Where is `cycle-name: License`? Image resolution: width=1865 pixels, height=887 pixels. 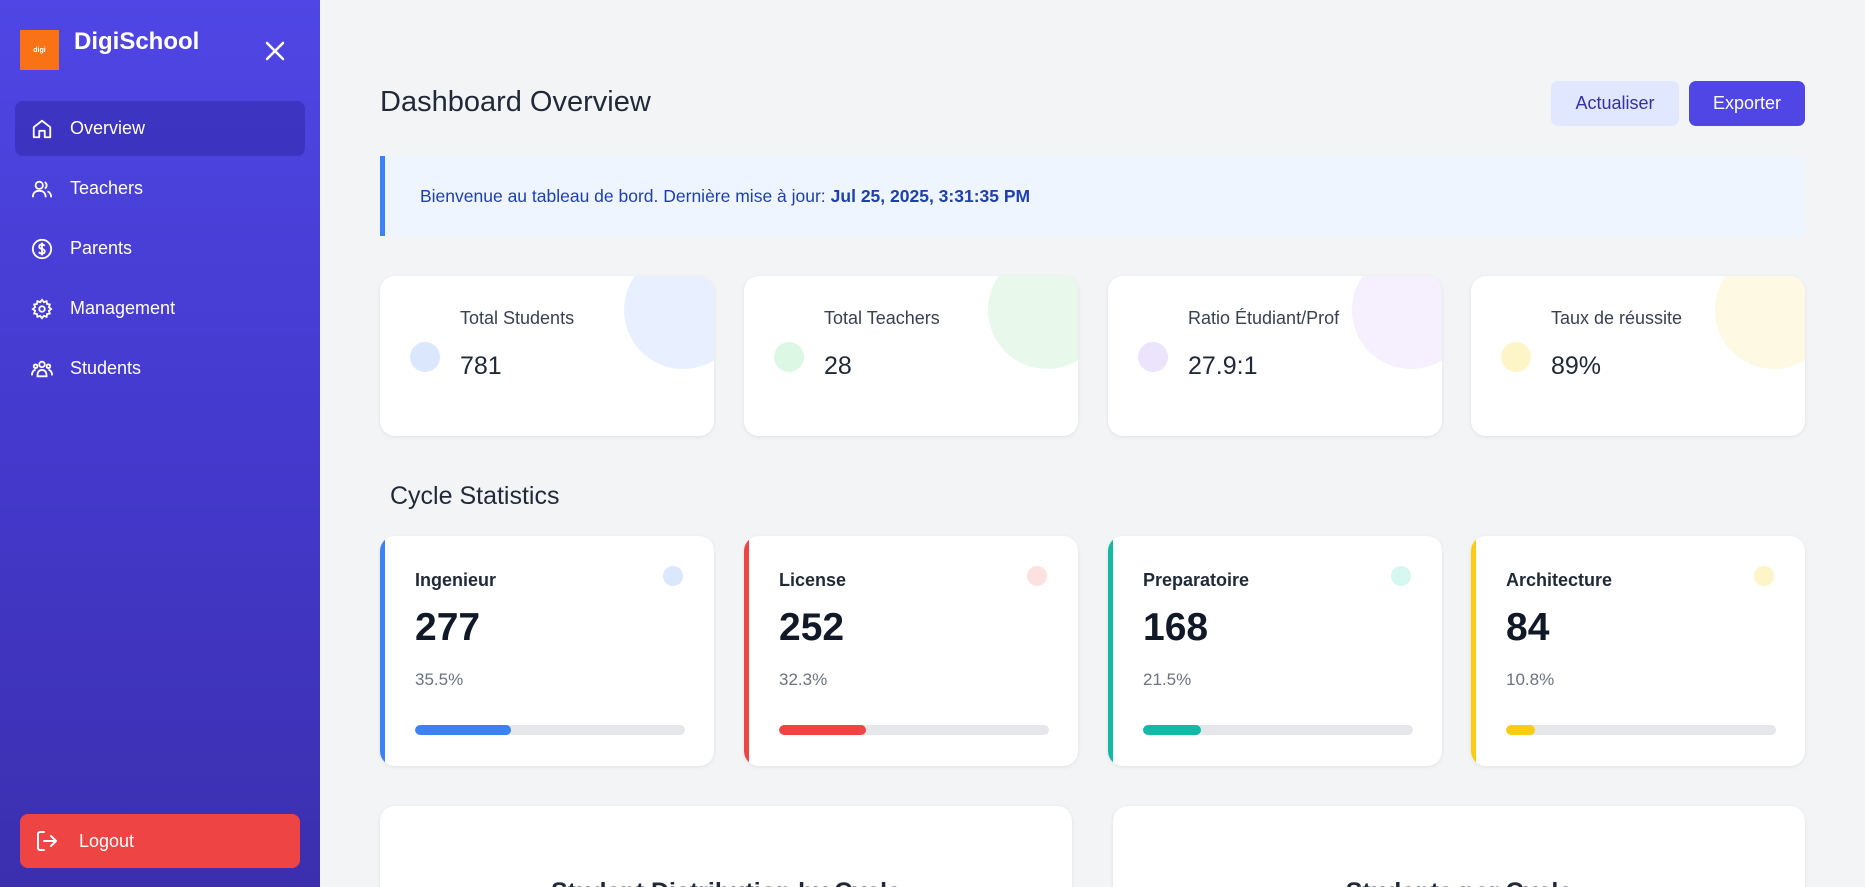 cycle-name: License is located at coordinates (813, 580).